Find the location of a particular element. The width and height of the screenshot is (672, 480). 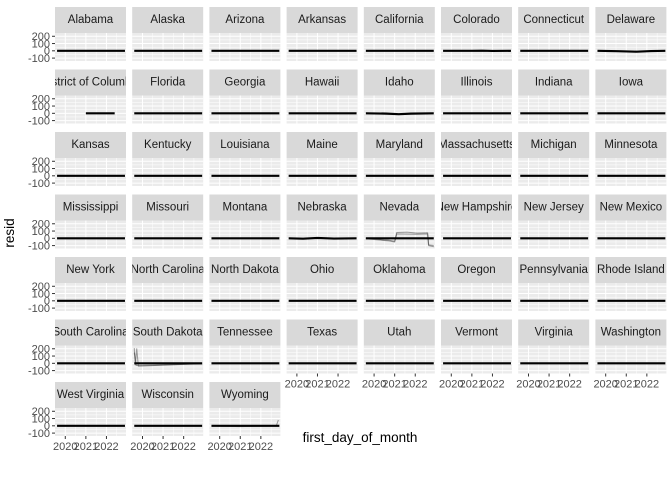

facet-panel: West Virginia is located at coordinates (90, 409).